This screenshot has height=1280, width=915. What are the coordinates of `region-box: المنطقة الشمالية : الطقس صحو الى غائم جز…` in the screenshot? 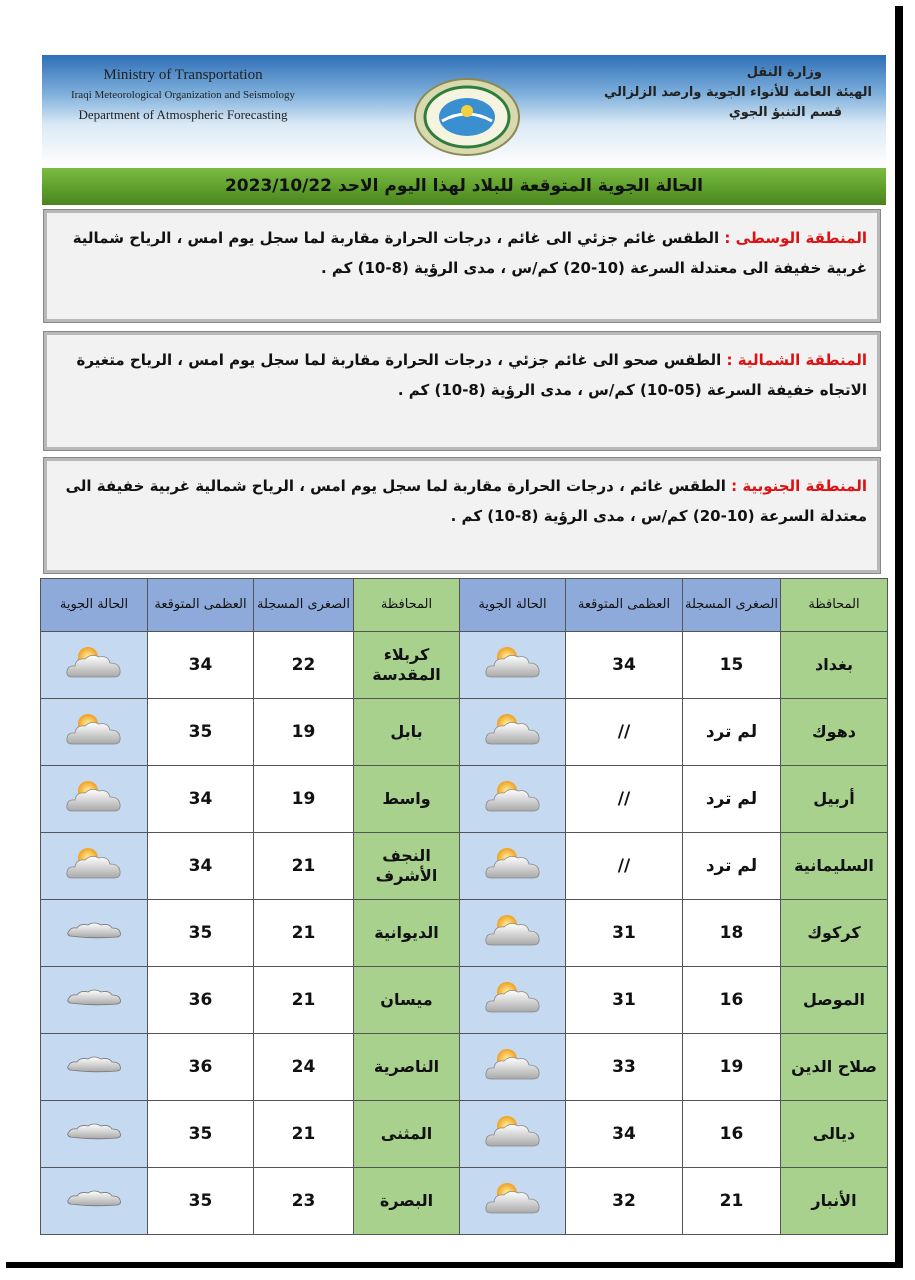 It's located at (462, 391).